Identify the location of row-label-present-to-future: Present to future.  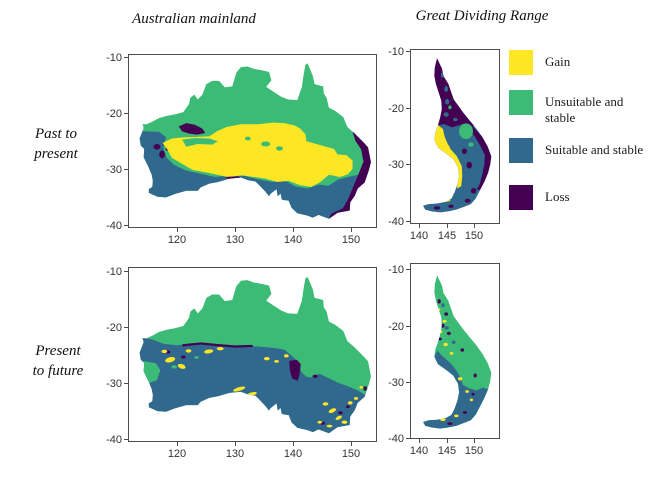
(58, 361).